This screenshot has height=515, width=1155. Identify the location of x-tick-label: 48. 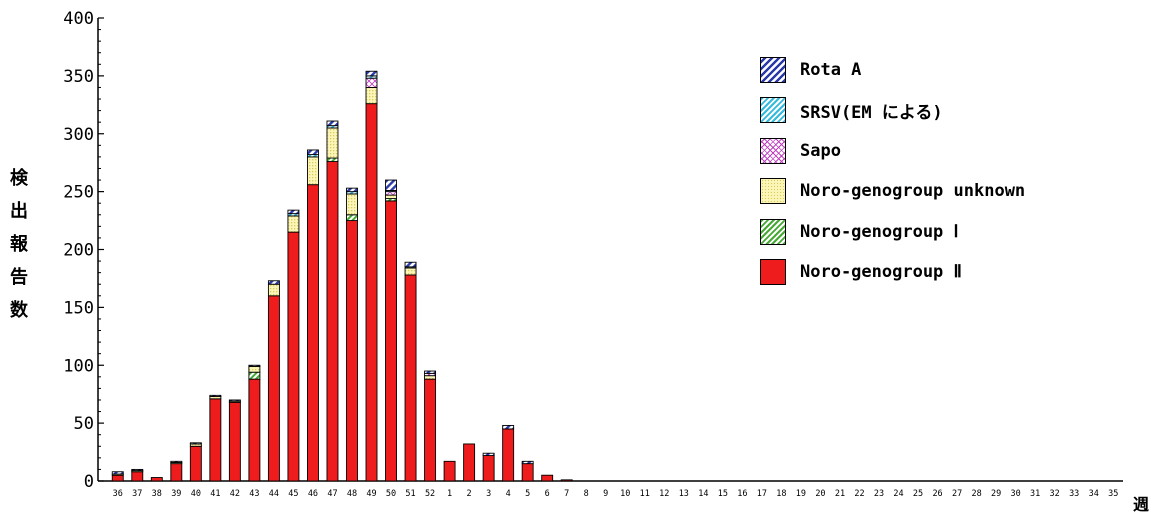
(352, 494).